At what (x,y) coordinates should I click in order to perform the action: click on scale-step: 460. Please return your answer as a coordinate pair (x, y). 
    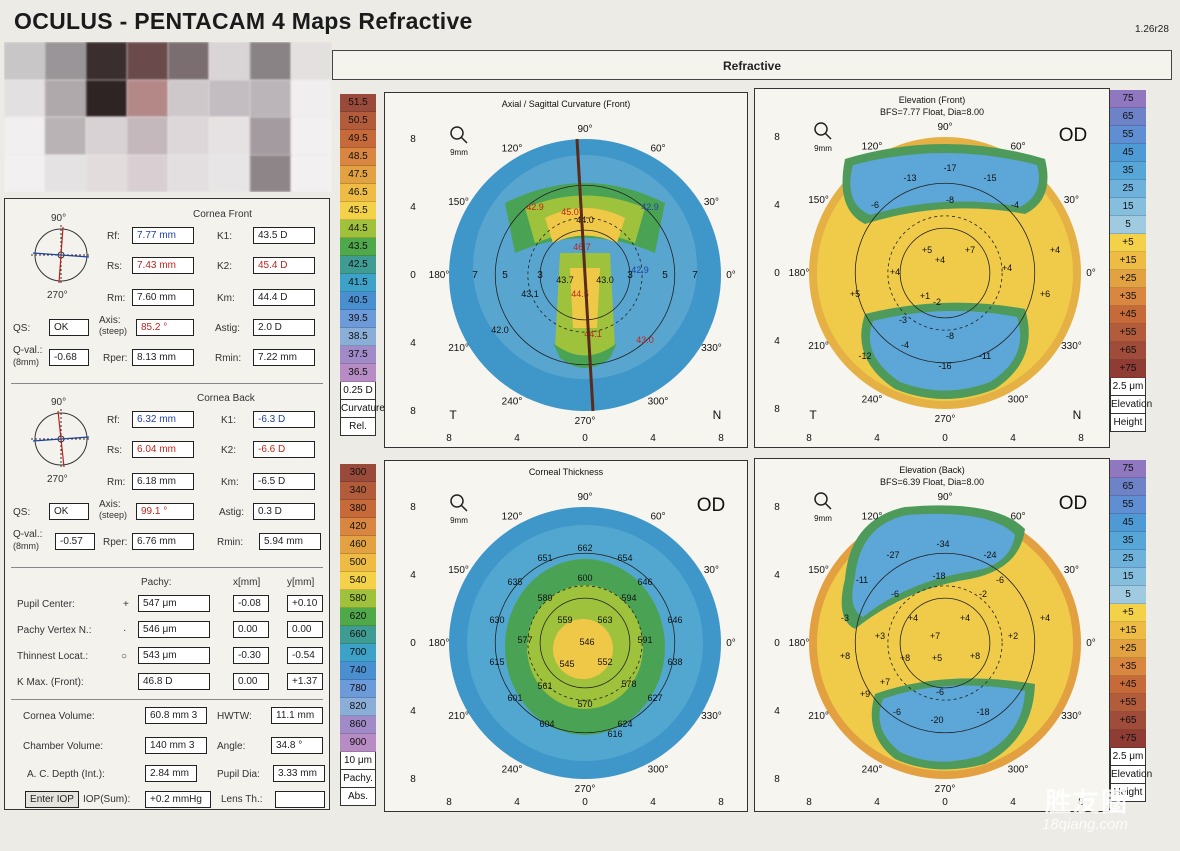
    Looking at the image, I should click on (358, 545).